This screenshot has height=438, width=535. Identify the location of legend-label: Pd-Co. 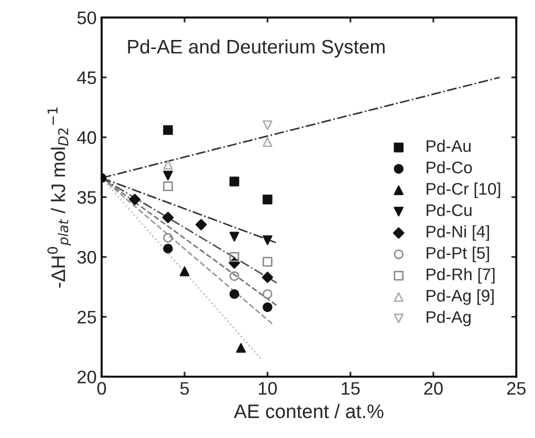
(449, 167).